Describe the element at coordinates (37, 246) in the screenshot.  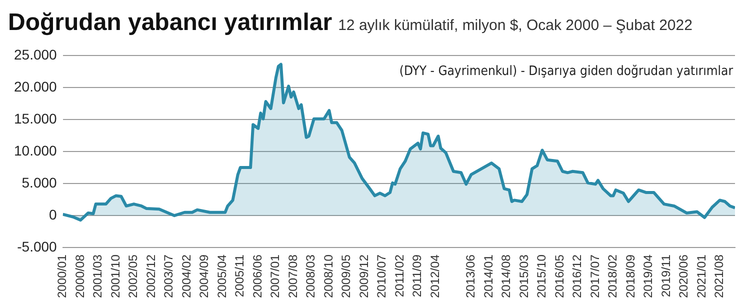
I see `y-tick-label: -5.000` at that location.